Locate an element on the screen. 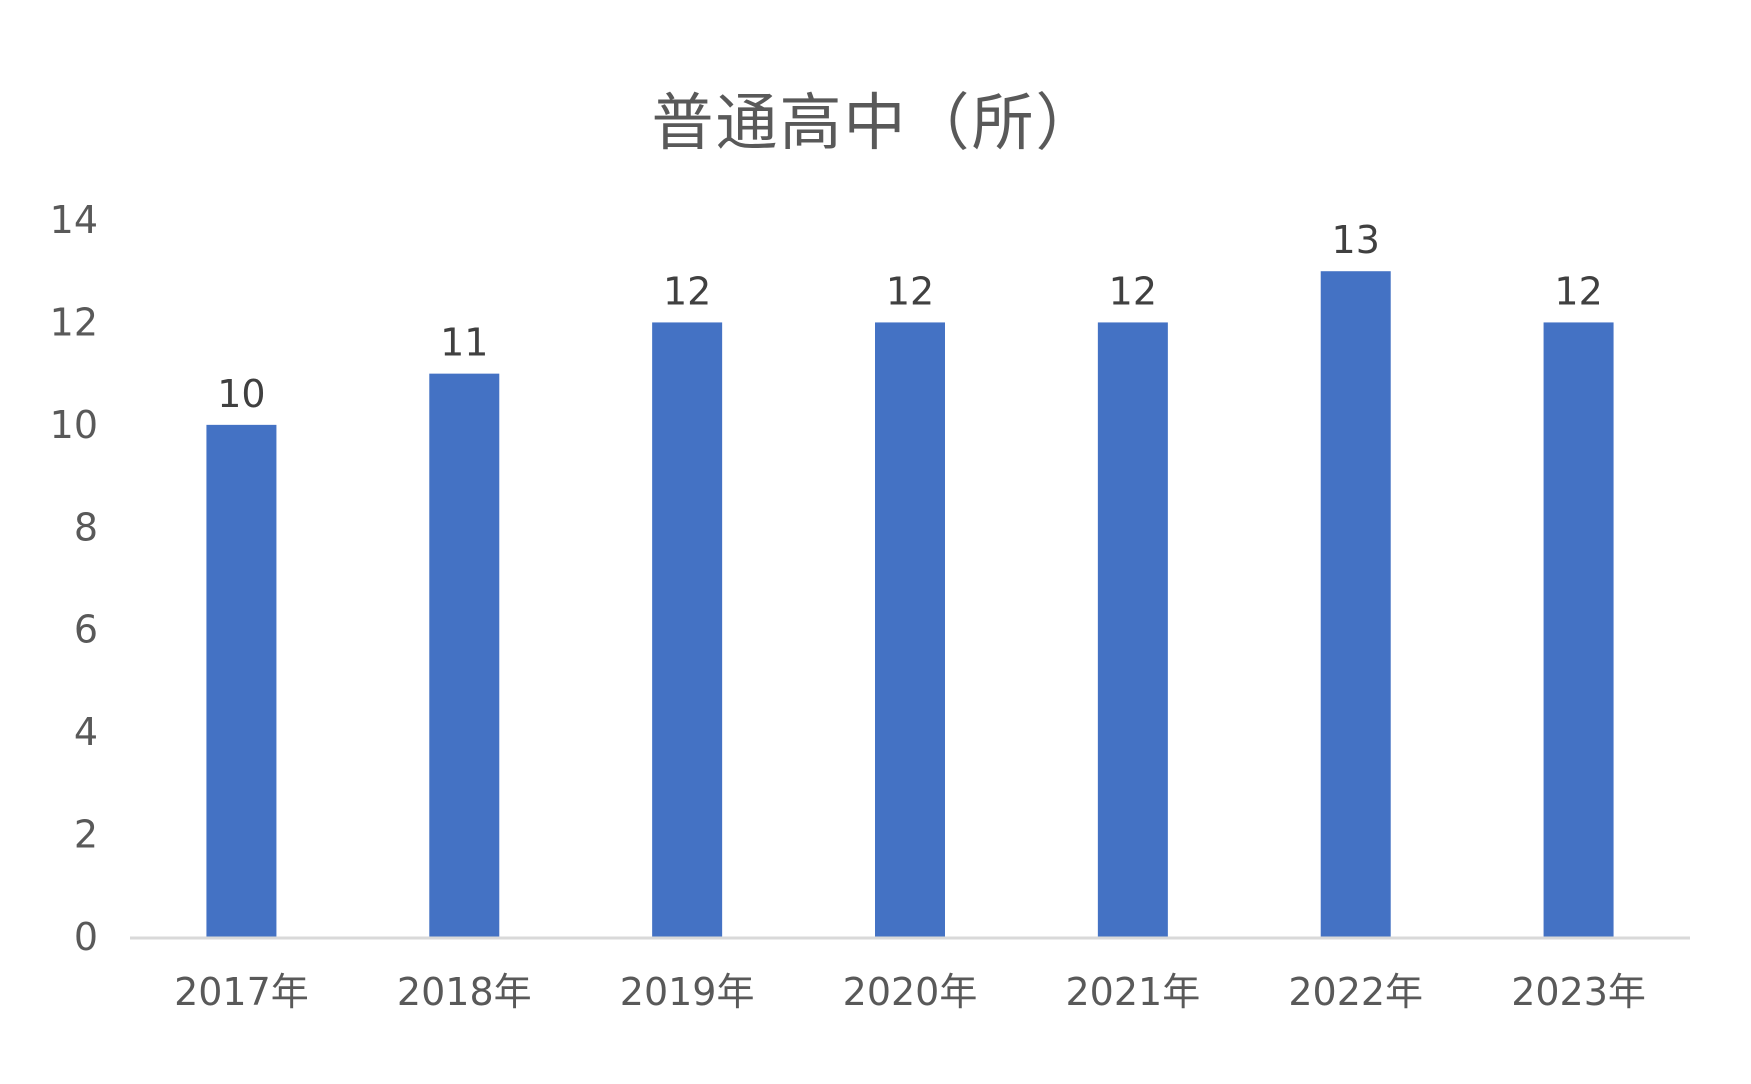  data-label: 10 is located at coordinates (241, 394).